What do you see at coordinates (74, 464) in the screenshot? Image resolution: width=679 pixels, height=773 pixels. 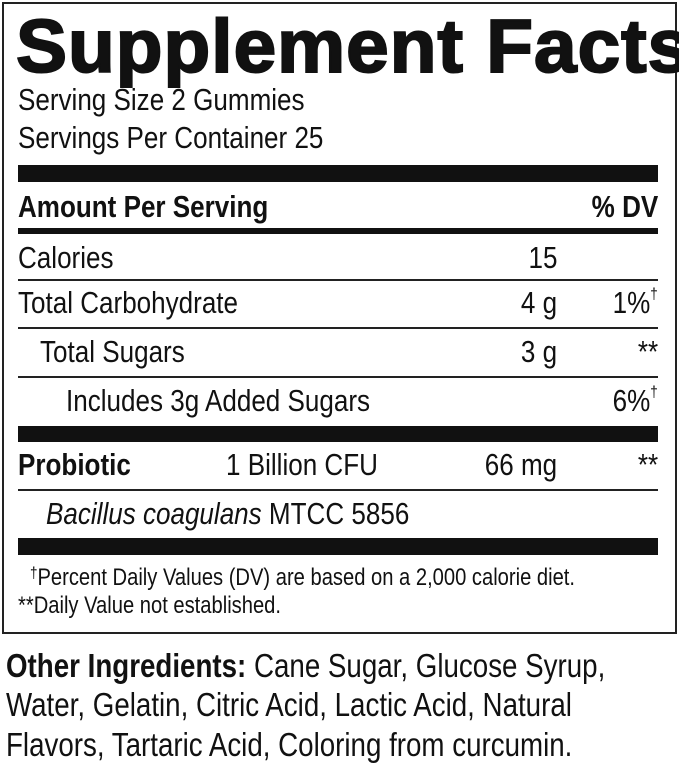 I see `probiotic-name: Probiotic` at bounding box center [74, 464].